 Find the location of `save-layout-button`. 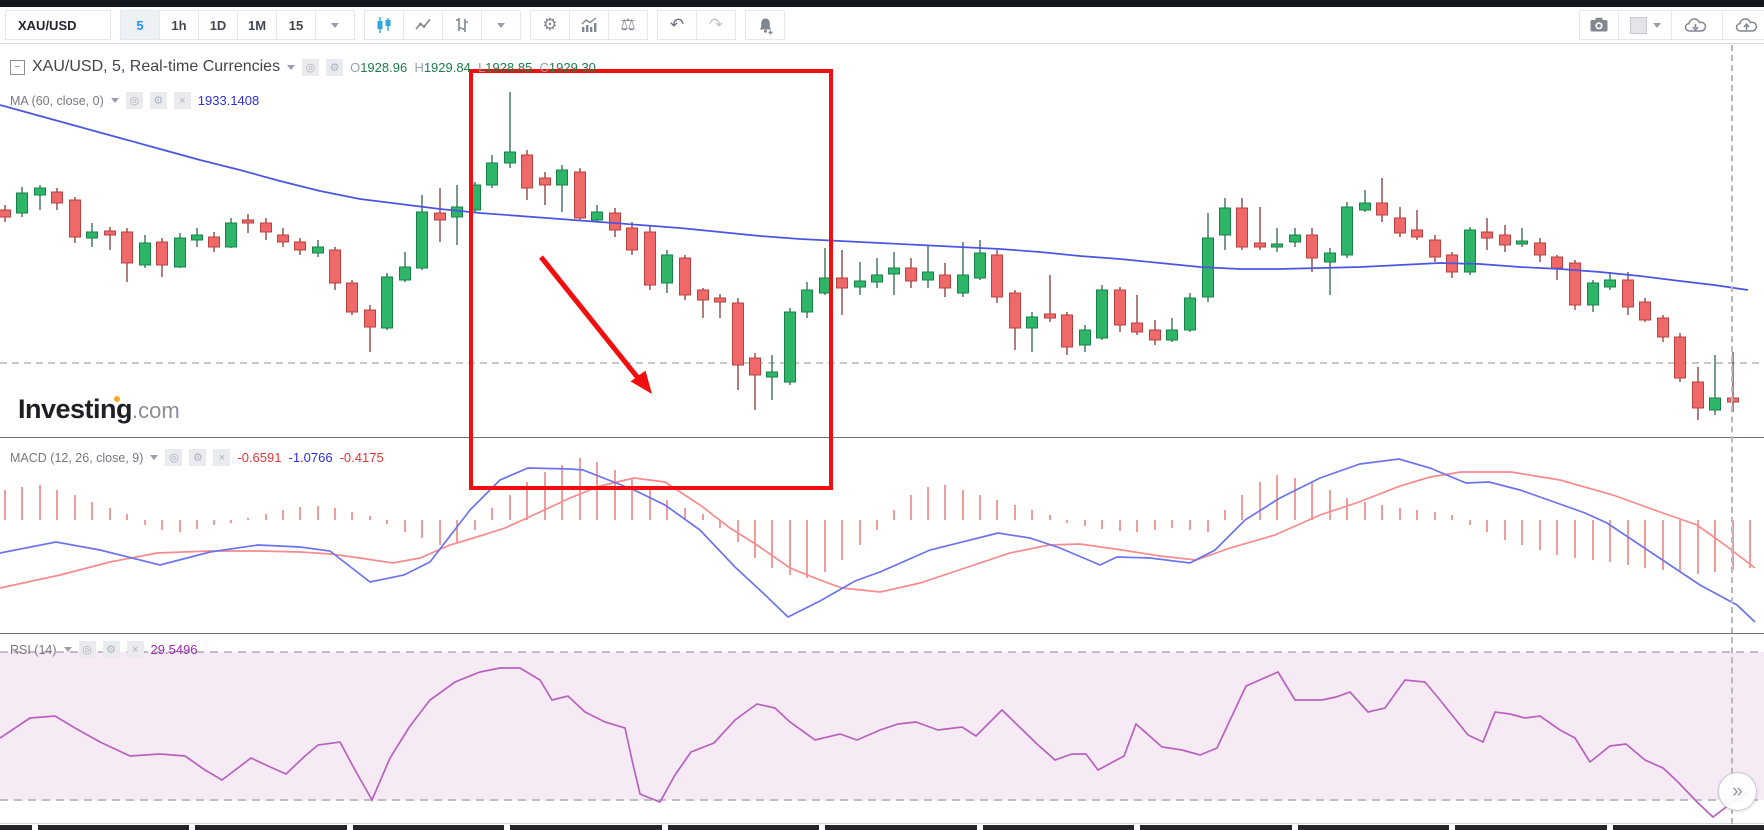

save-layout-button is located at coordinates (1743, 25).